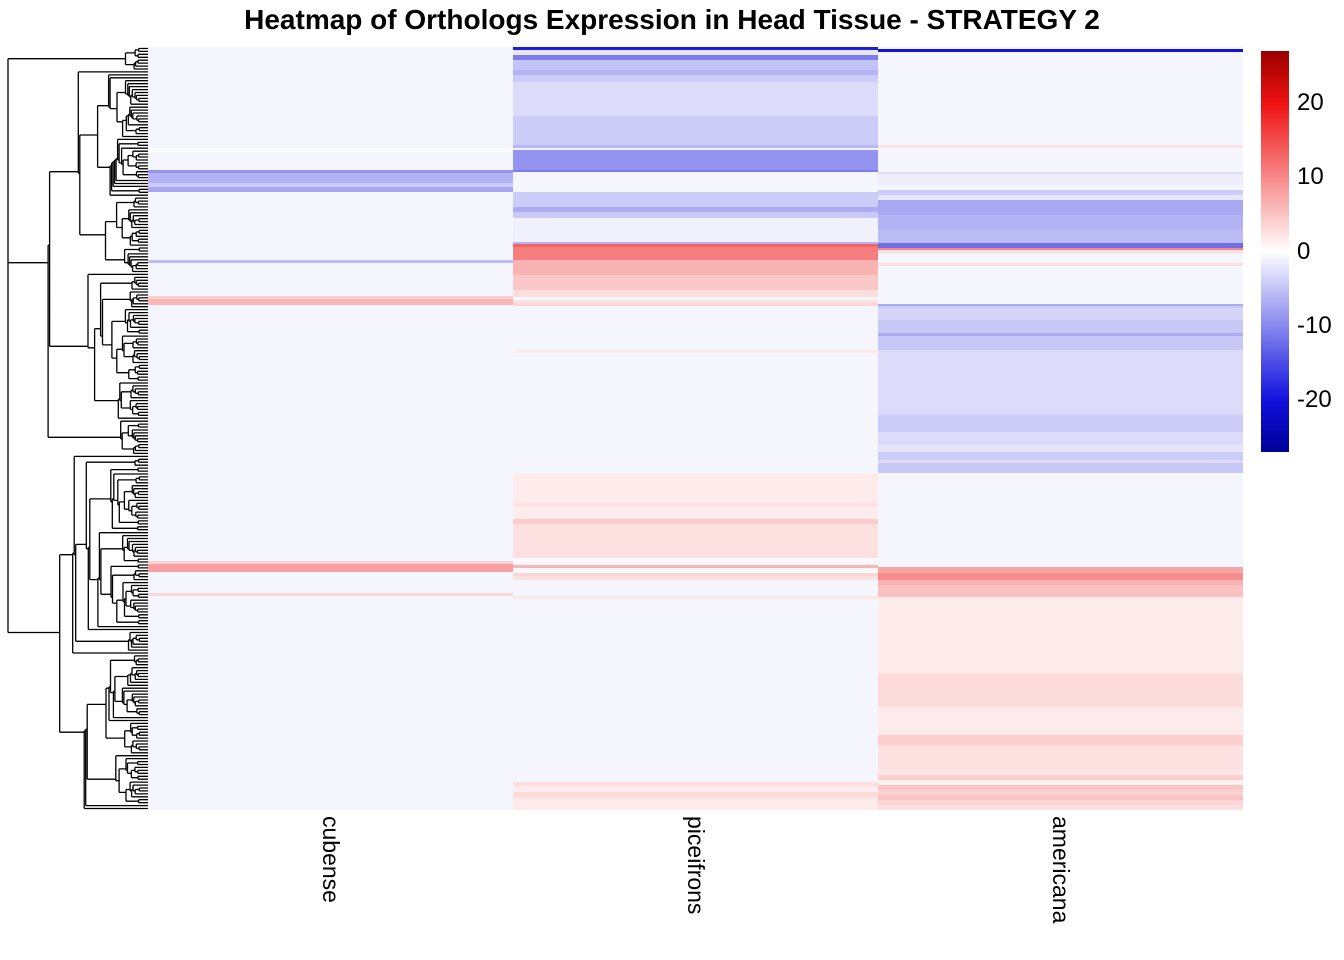 The image size is (1344, 960). I want to click on row-dendrogram, so click(77, 428).